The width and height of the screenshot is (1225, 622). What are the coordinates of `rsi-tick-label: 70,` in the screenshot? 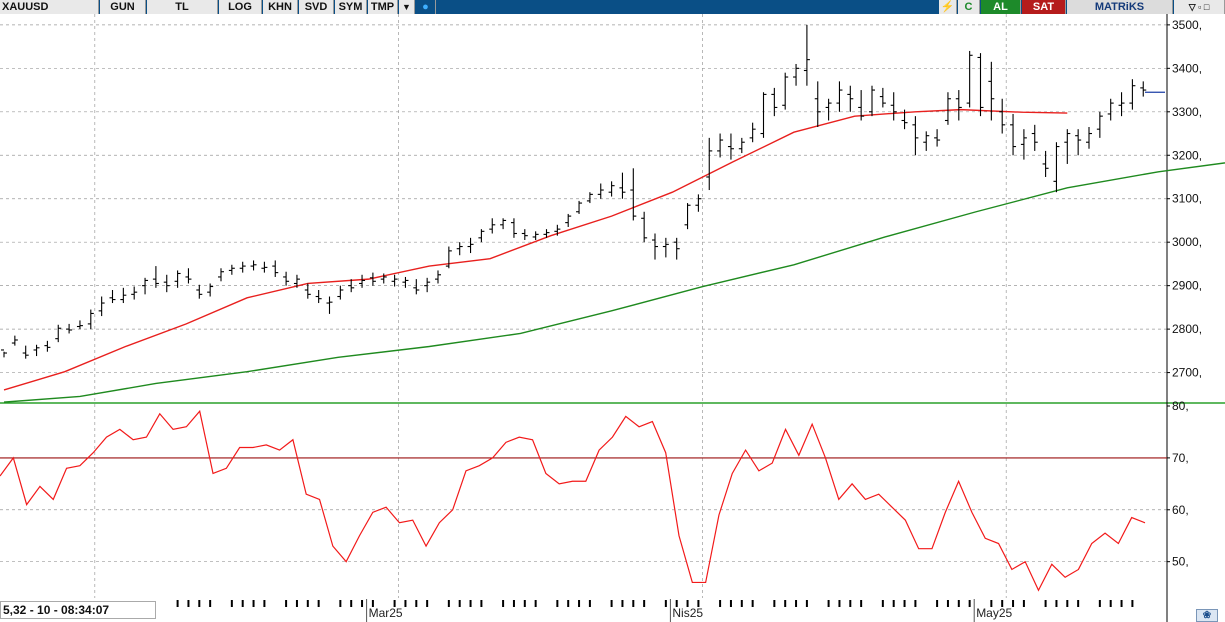 It's located at (1180, 458).